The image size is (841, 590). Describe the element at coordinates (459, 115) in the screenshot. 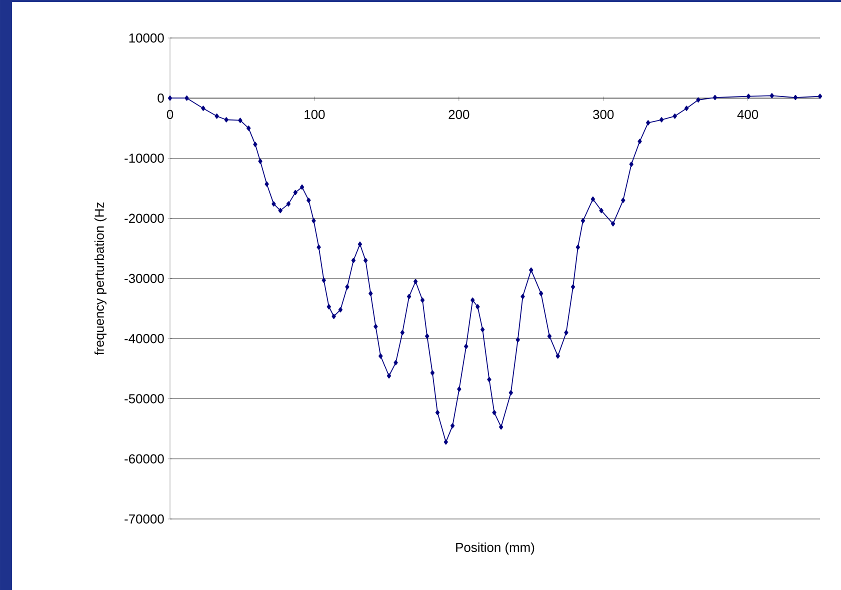

I see `x-tick-label: 200` at that location.